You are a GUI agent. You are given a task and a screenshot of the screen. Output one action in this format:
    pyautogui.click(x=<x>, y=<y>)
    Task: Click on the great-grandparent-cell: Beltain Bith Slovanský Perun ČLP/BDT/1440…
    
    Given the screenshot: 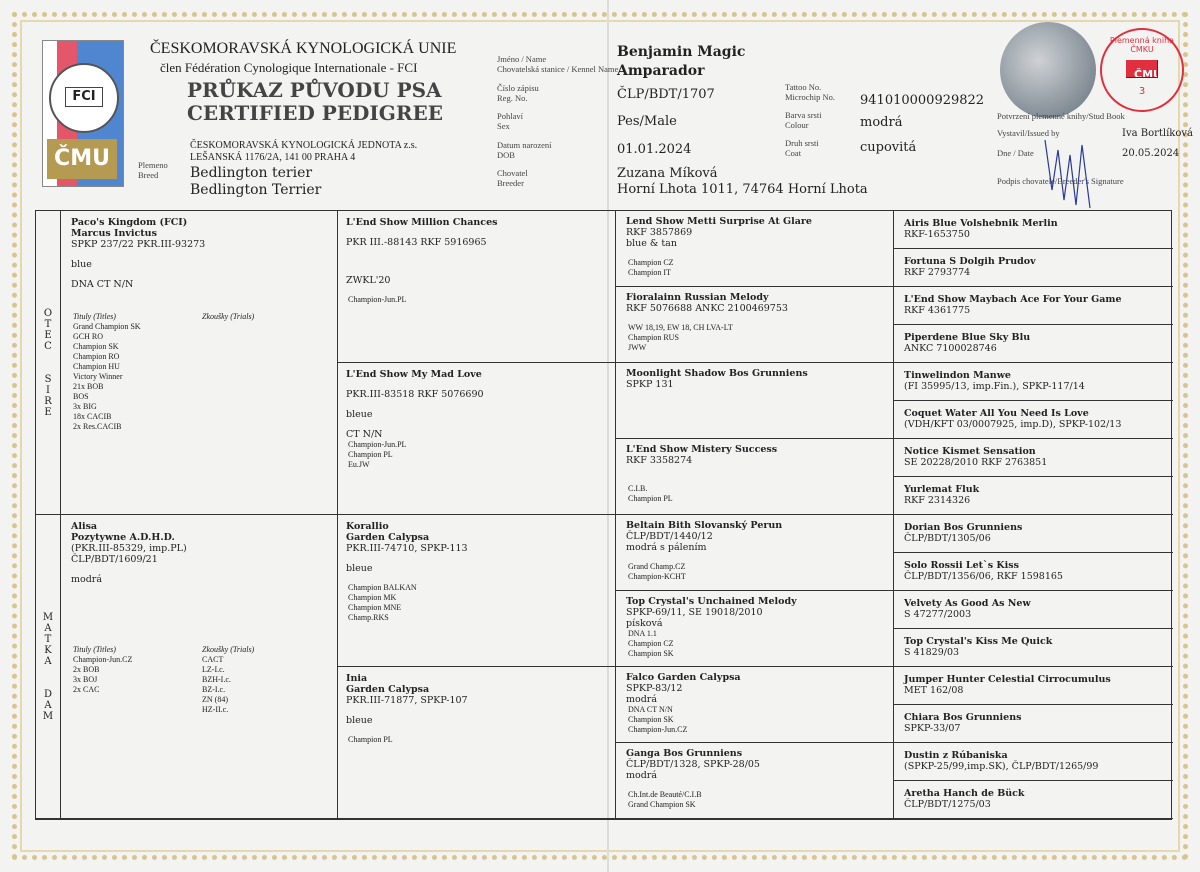 What is the action you would take?
    pyautogui.click(x=755, y=553)
    